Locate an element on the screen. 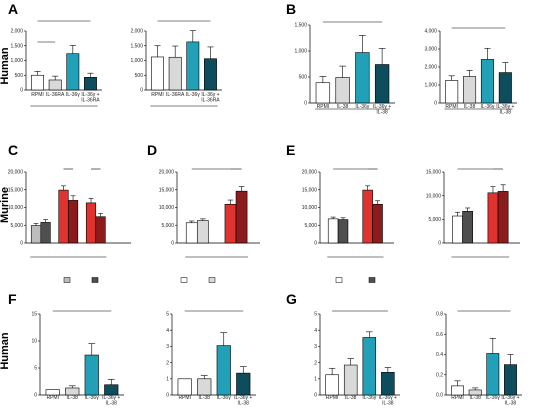 The image size is (550, 418). y-tick-label: 500 is located at coordinates (303, 78).